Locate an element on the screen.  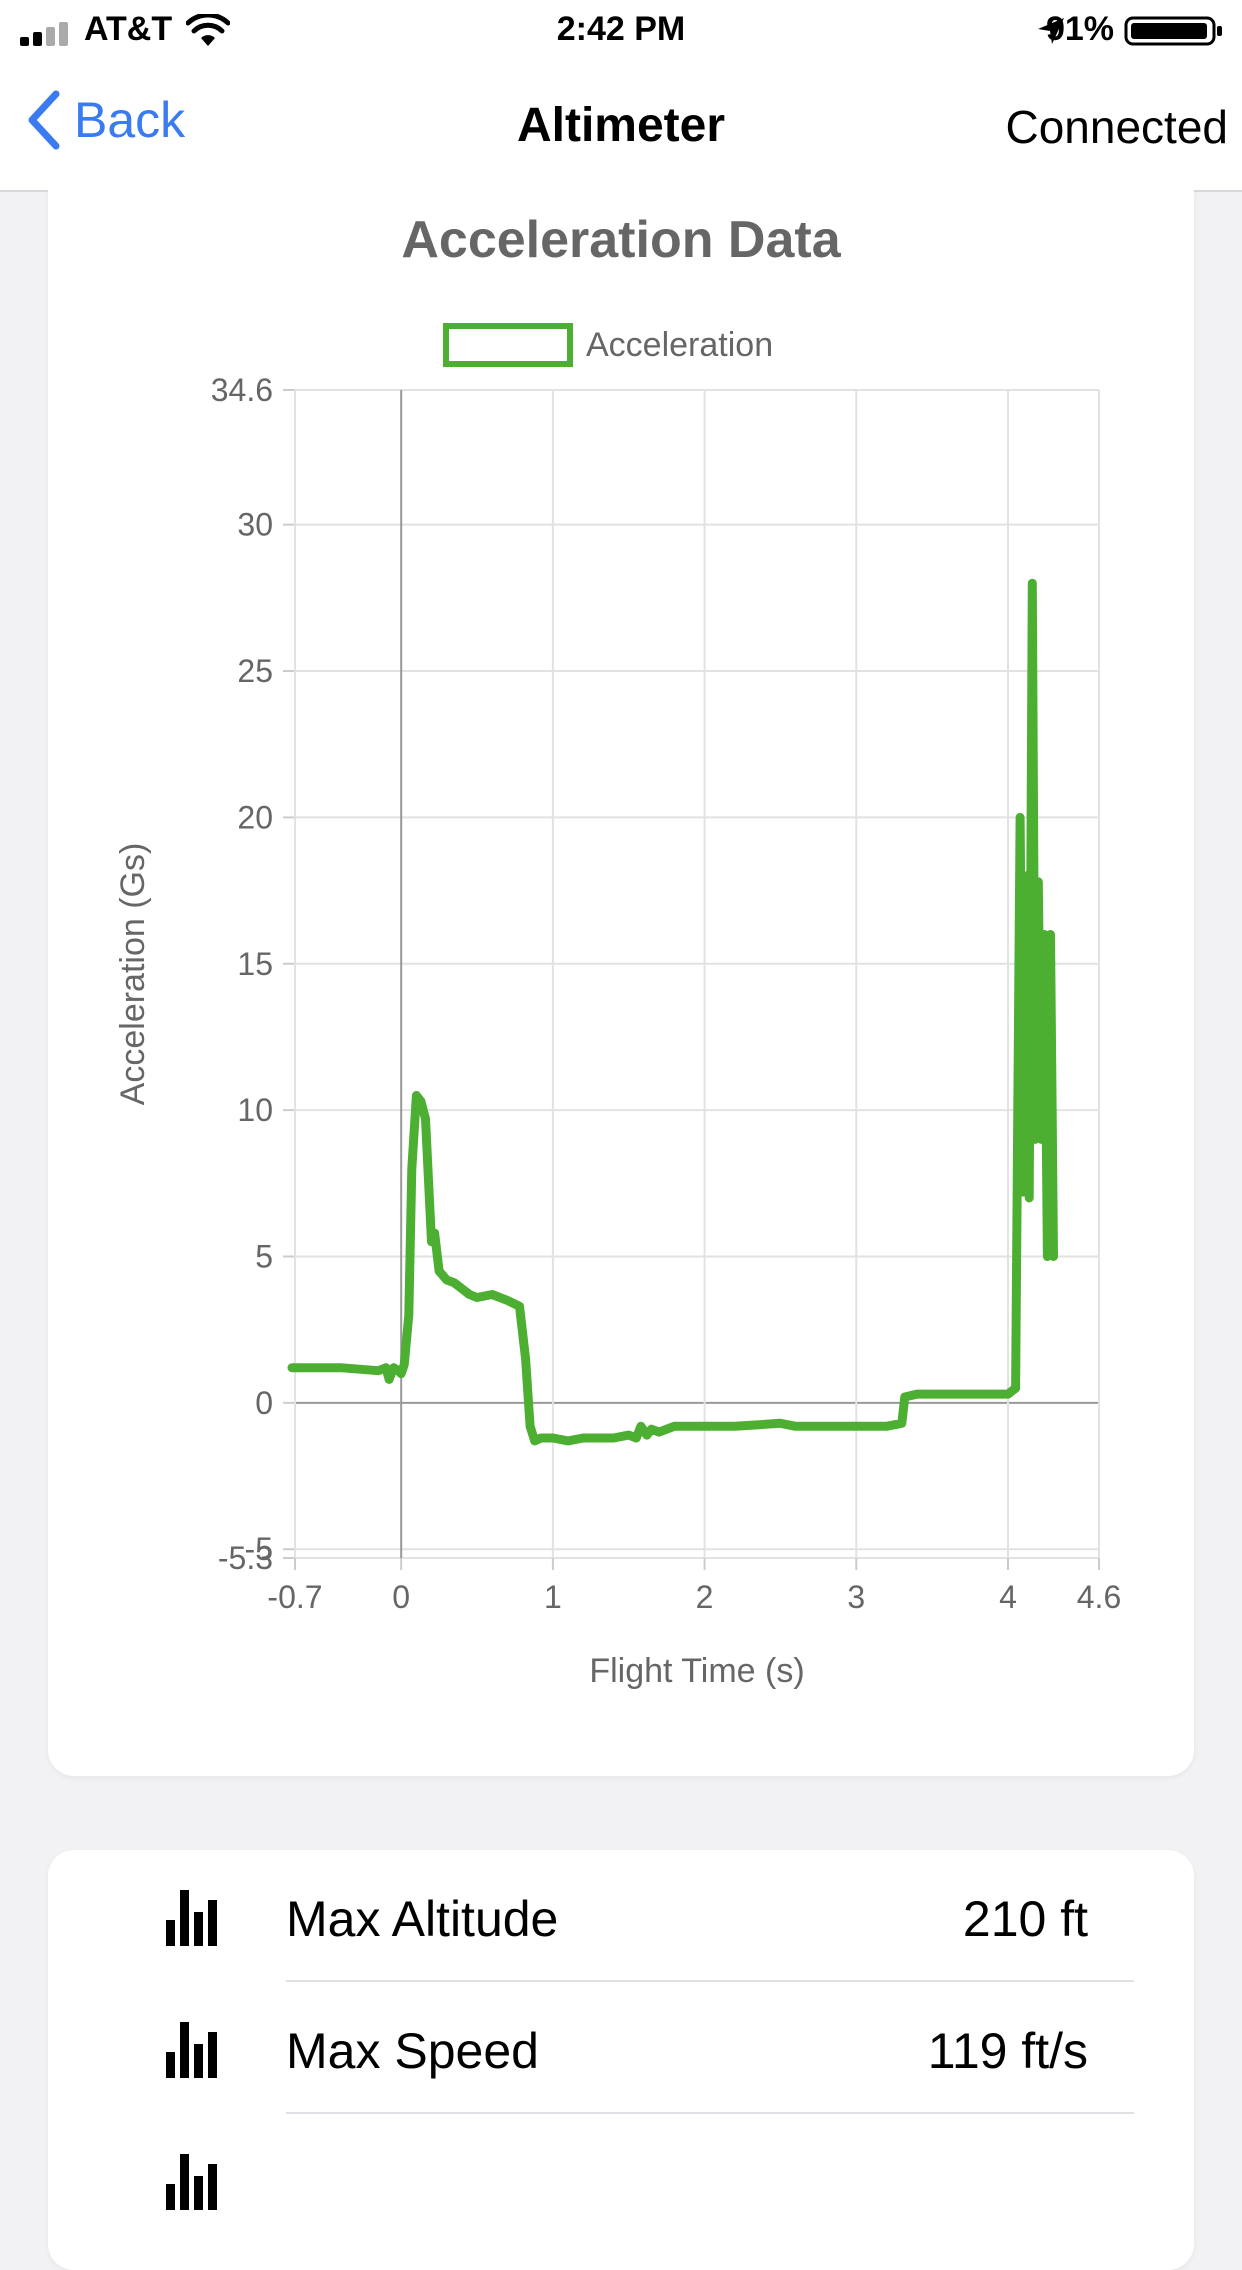
back-button: Back is located at coordinates (105, 120).